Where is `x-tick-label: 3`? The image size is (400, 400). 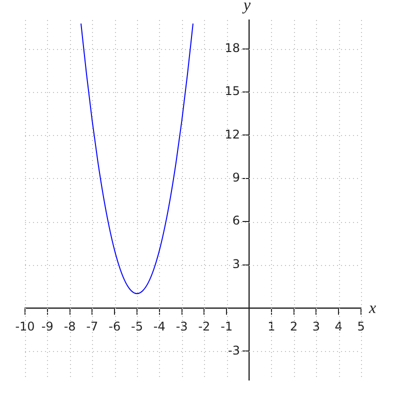 x-tick-label: 3 is located at coordinates (316, 326).